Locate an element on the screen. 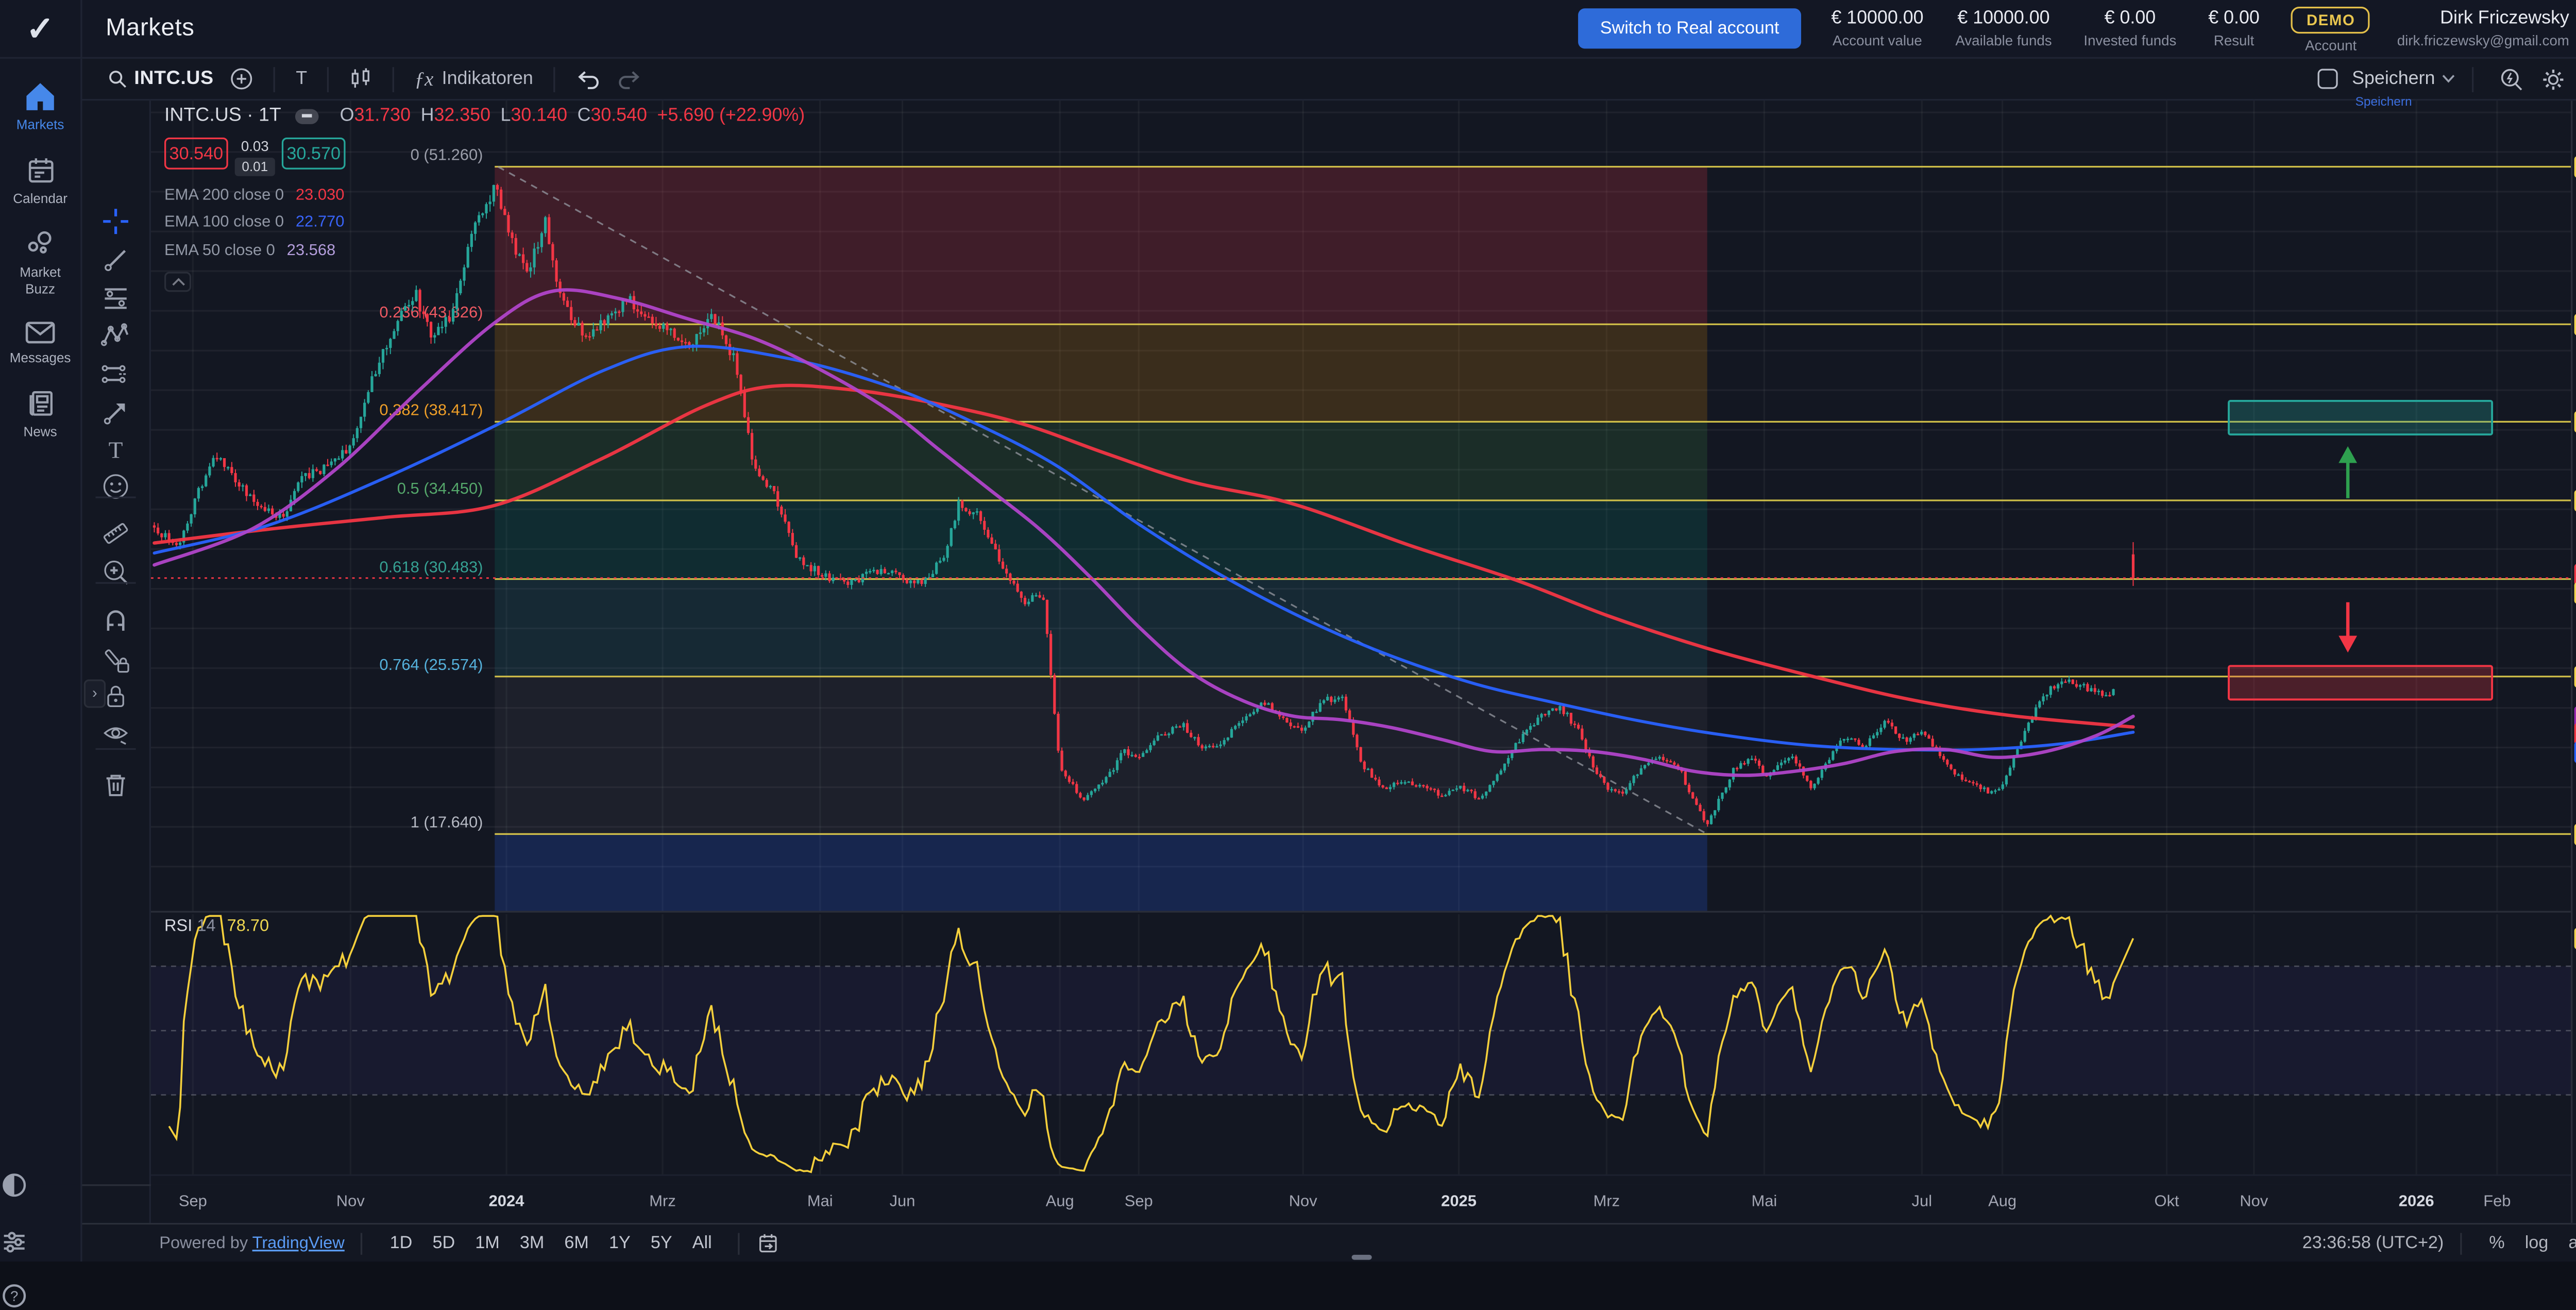 The width and height of the screenshot is (2576, 1310). save-layout-button: Speichern Speichern is located at coordinates (2403, 89).